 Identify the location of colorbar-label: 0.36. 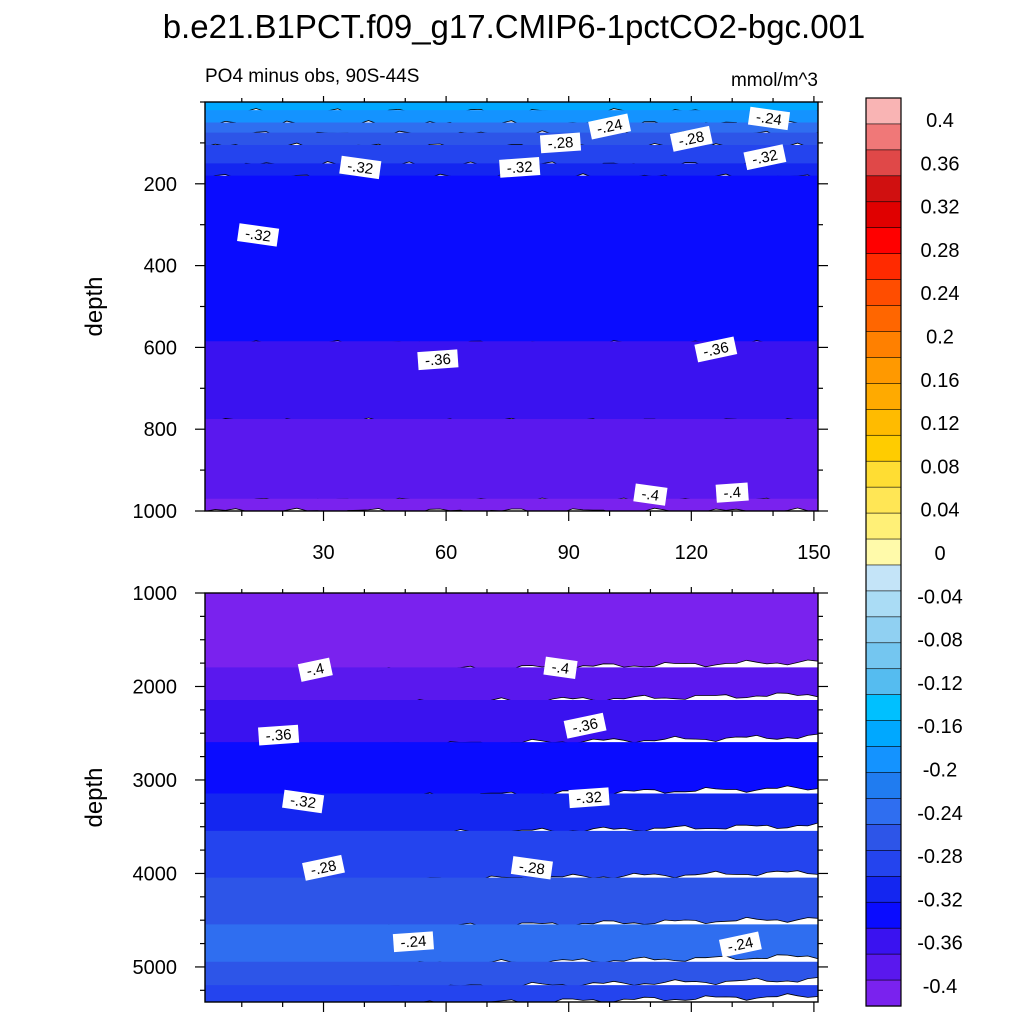
(940, 164).